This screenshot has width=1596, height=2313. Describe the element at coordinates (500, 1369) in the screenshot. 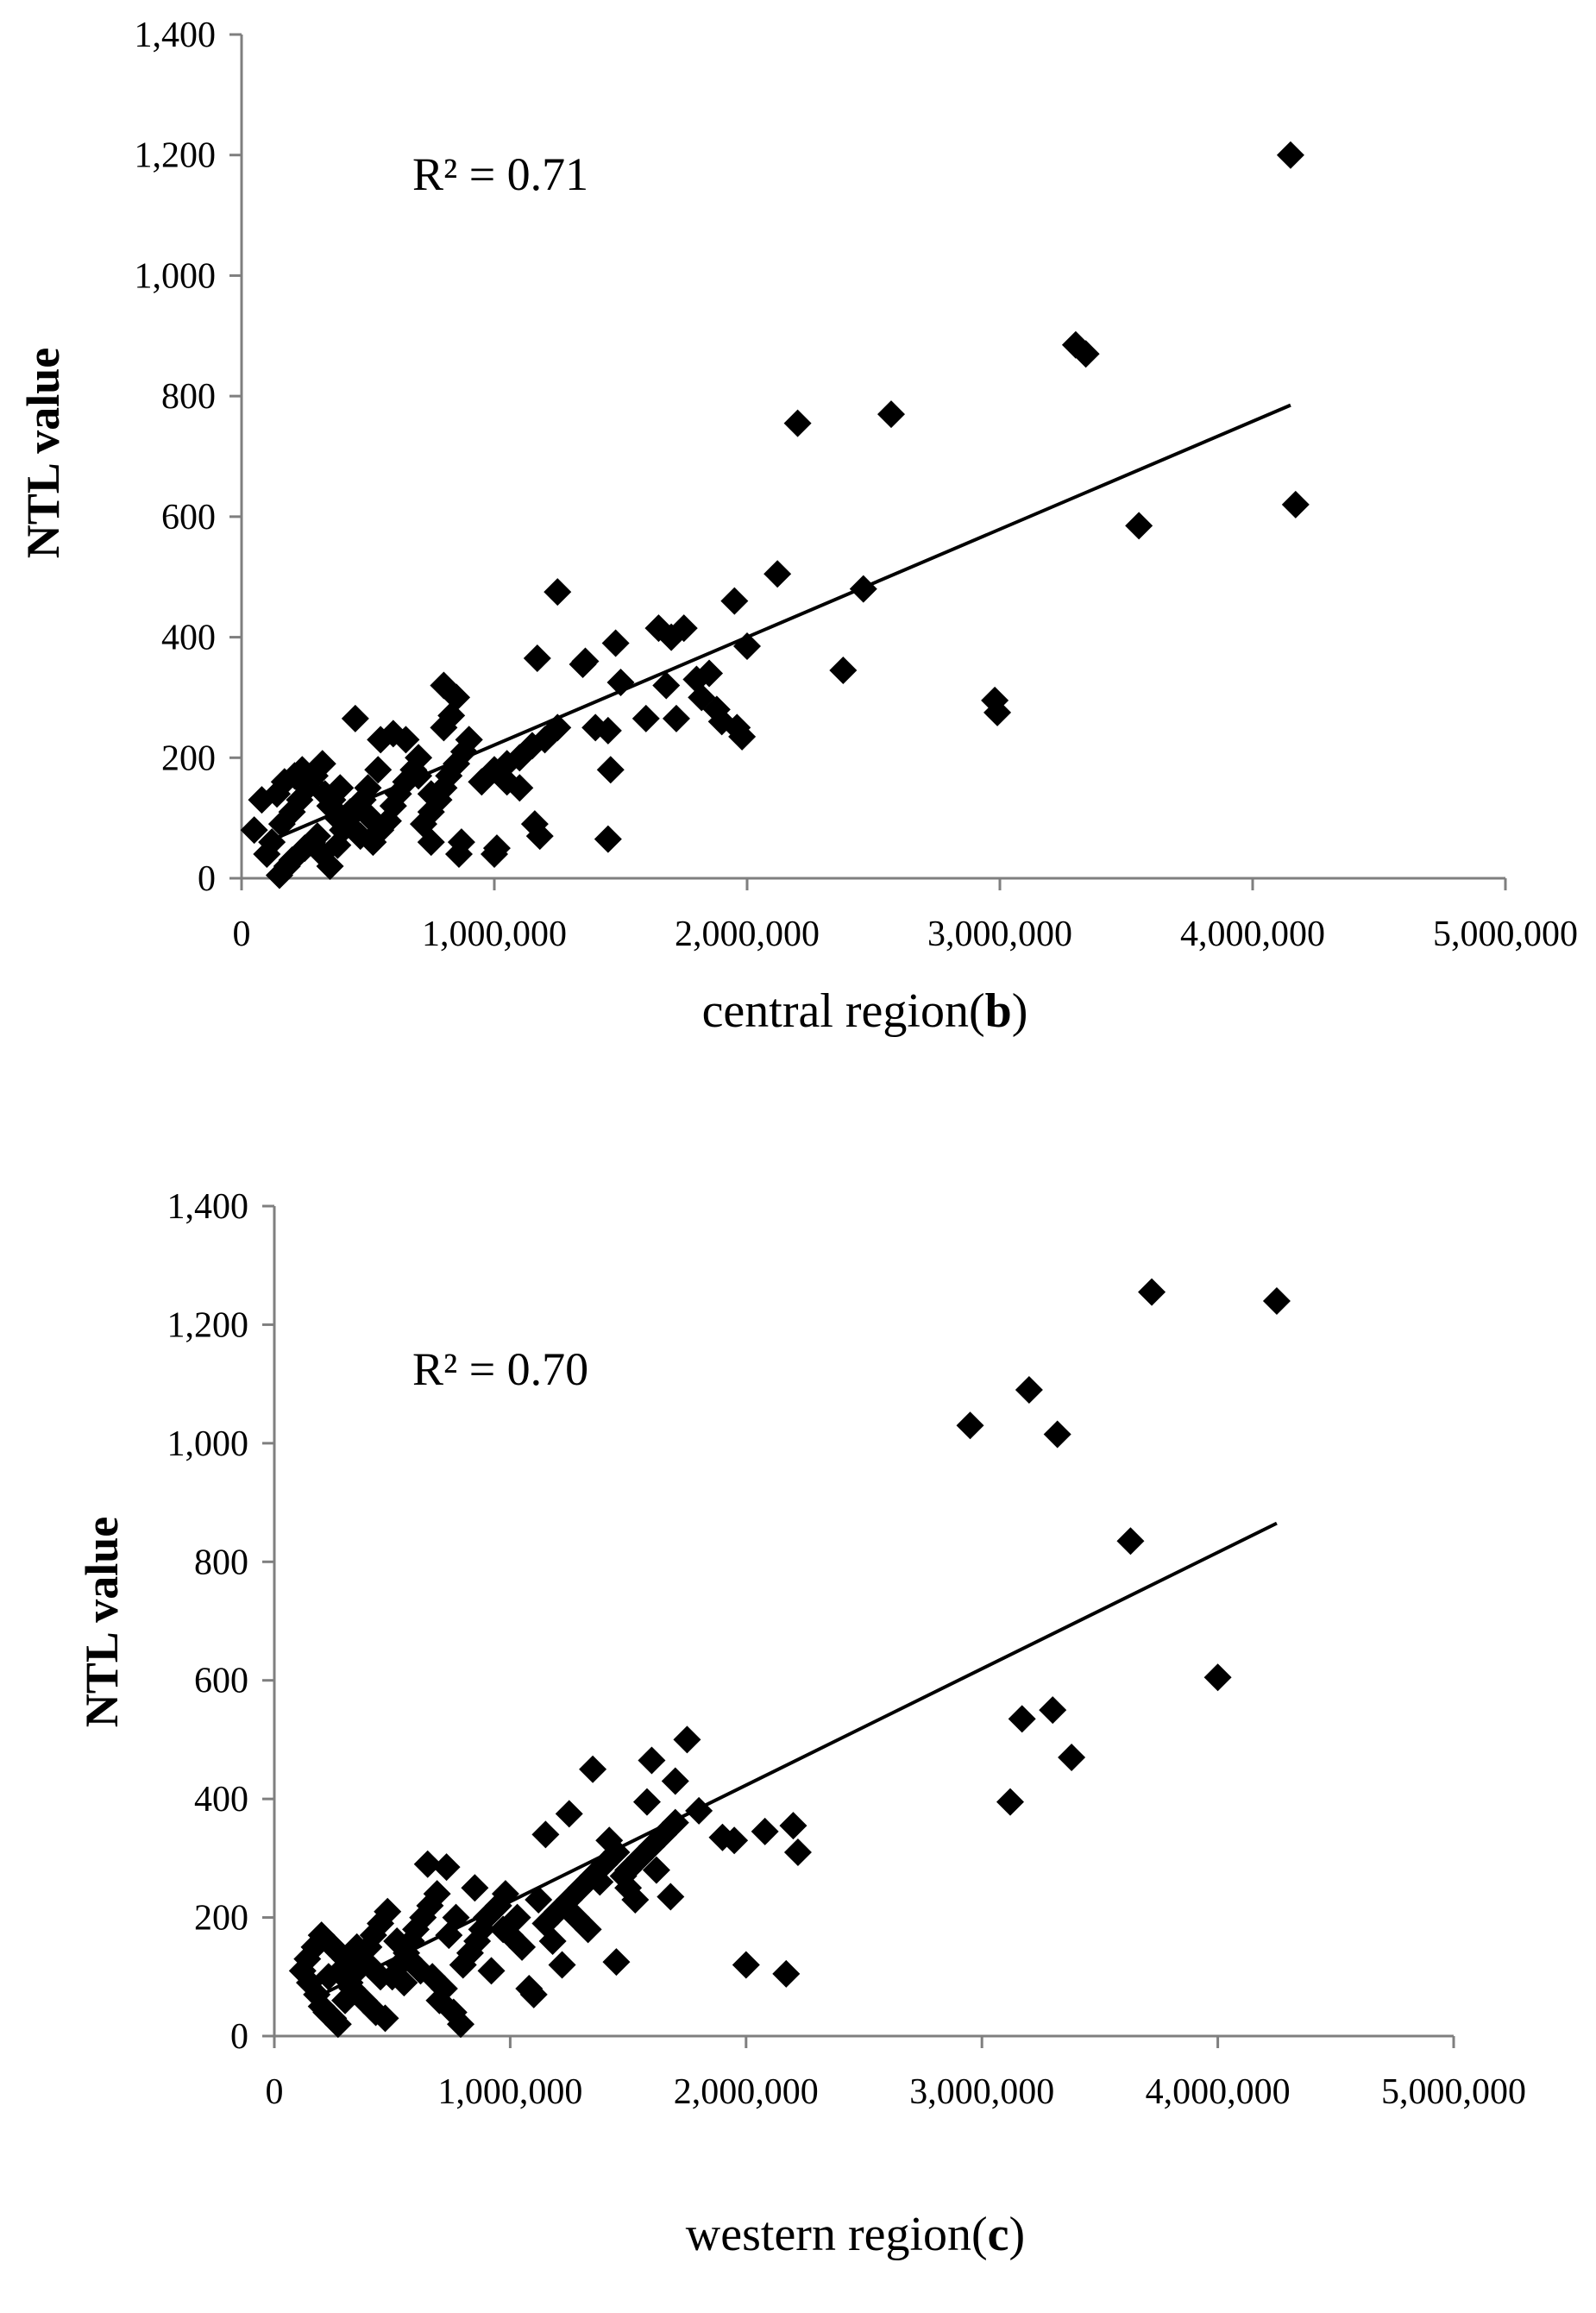

I see `r-squared-annotation: R² = 0.70` at that location.